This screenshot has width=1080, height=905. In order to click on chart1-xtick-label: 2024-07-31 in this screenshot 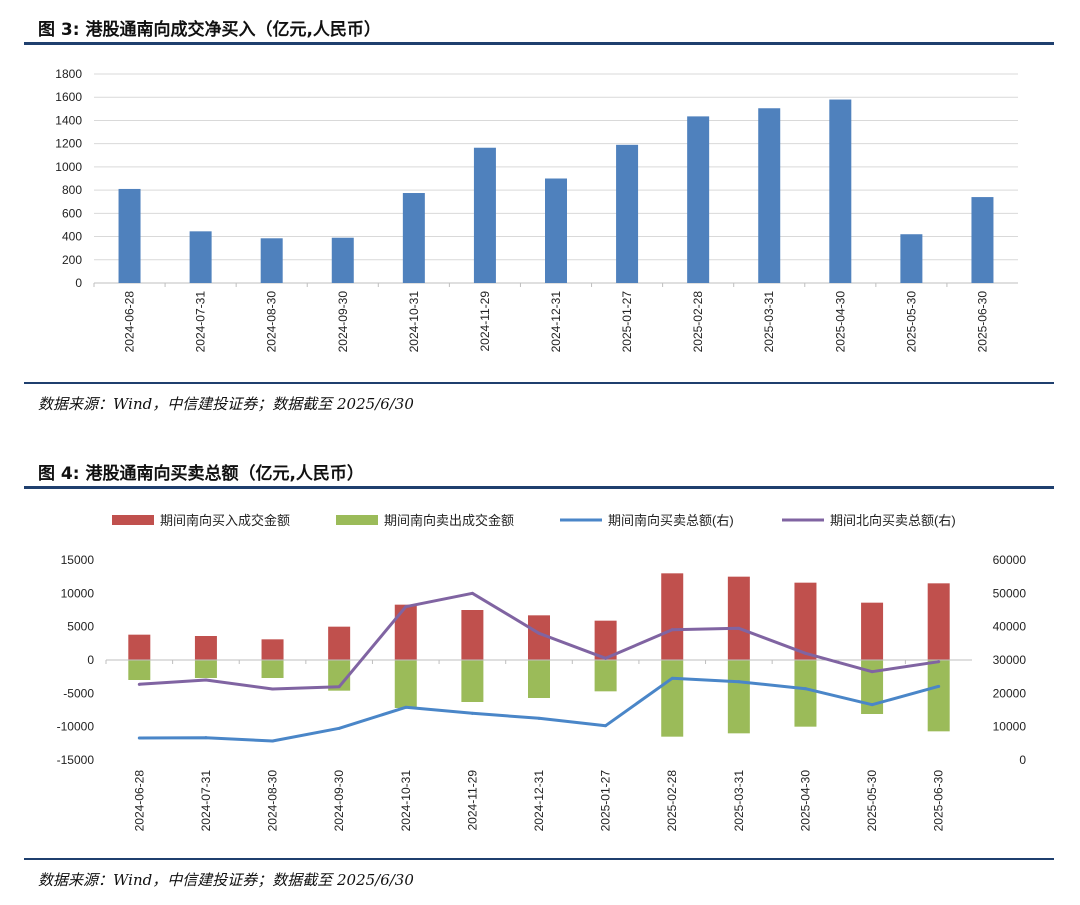, I will do `click(201, 322)`.